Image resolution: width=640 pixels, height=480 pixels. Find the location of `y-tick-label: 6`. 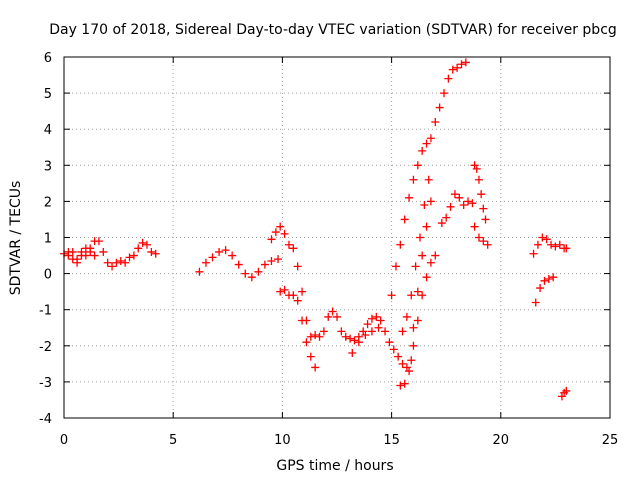

y-tick-label: 6 is located at coordinates (48, 58).